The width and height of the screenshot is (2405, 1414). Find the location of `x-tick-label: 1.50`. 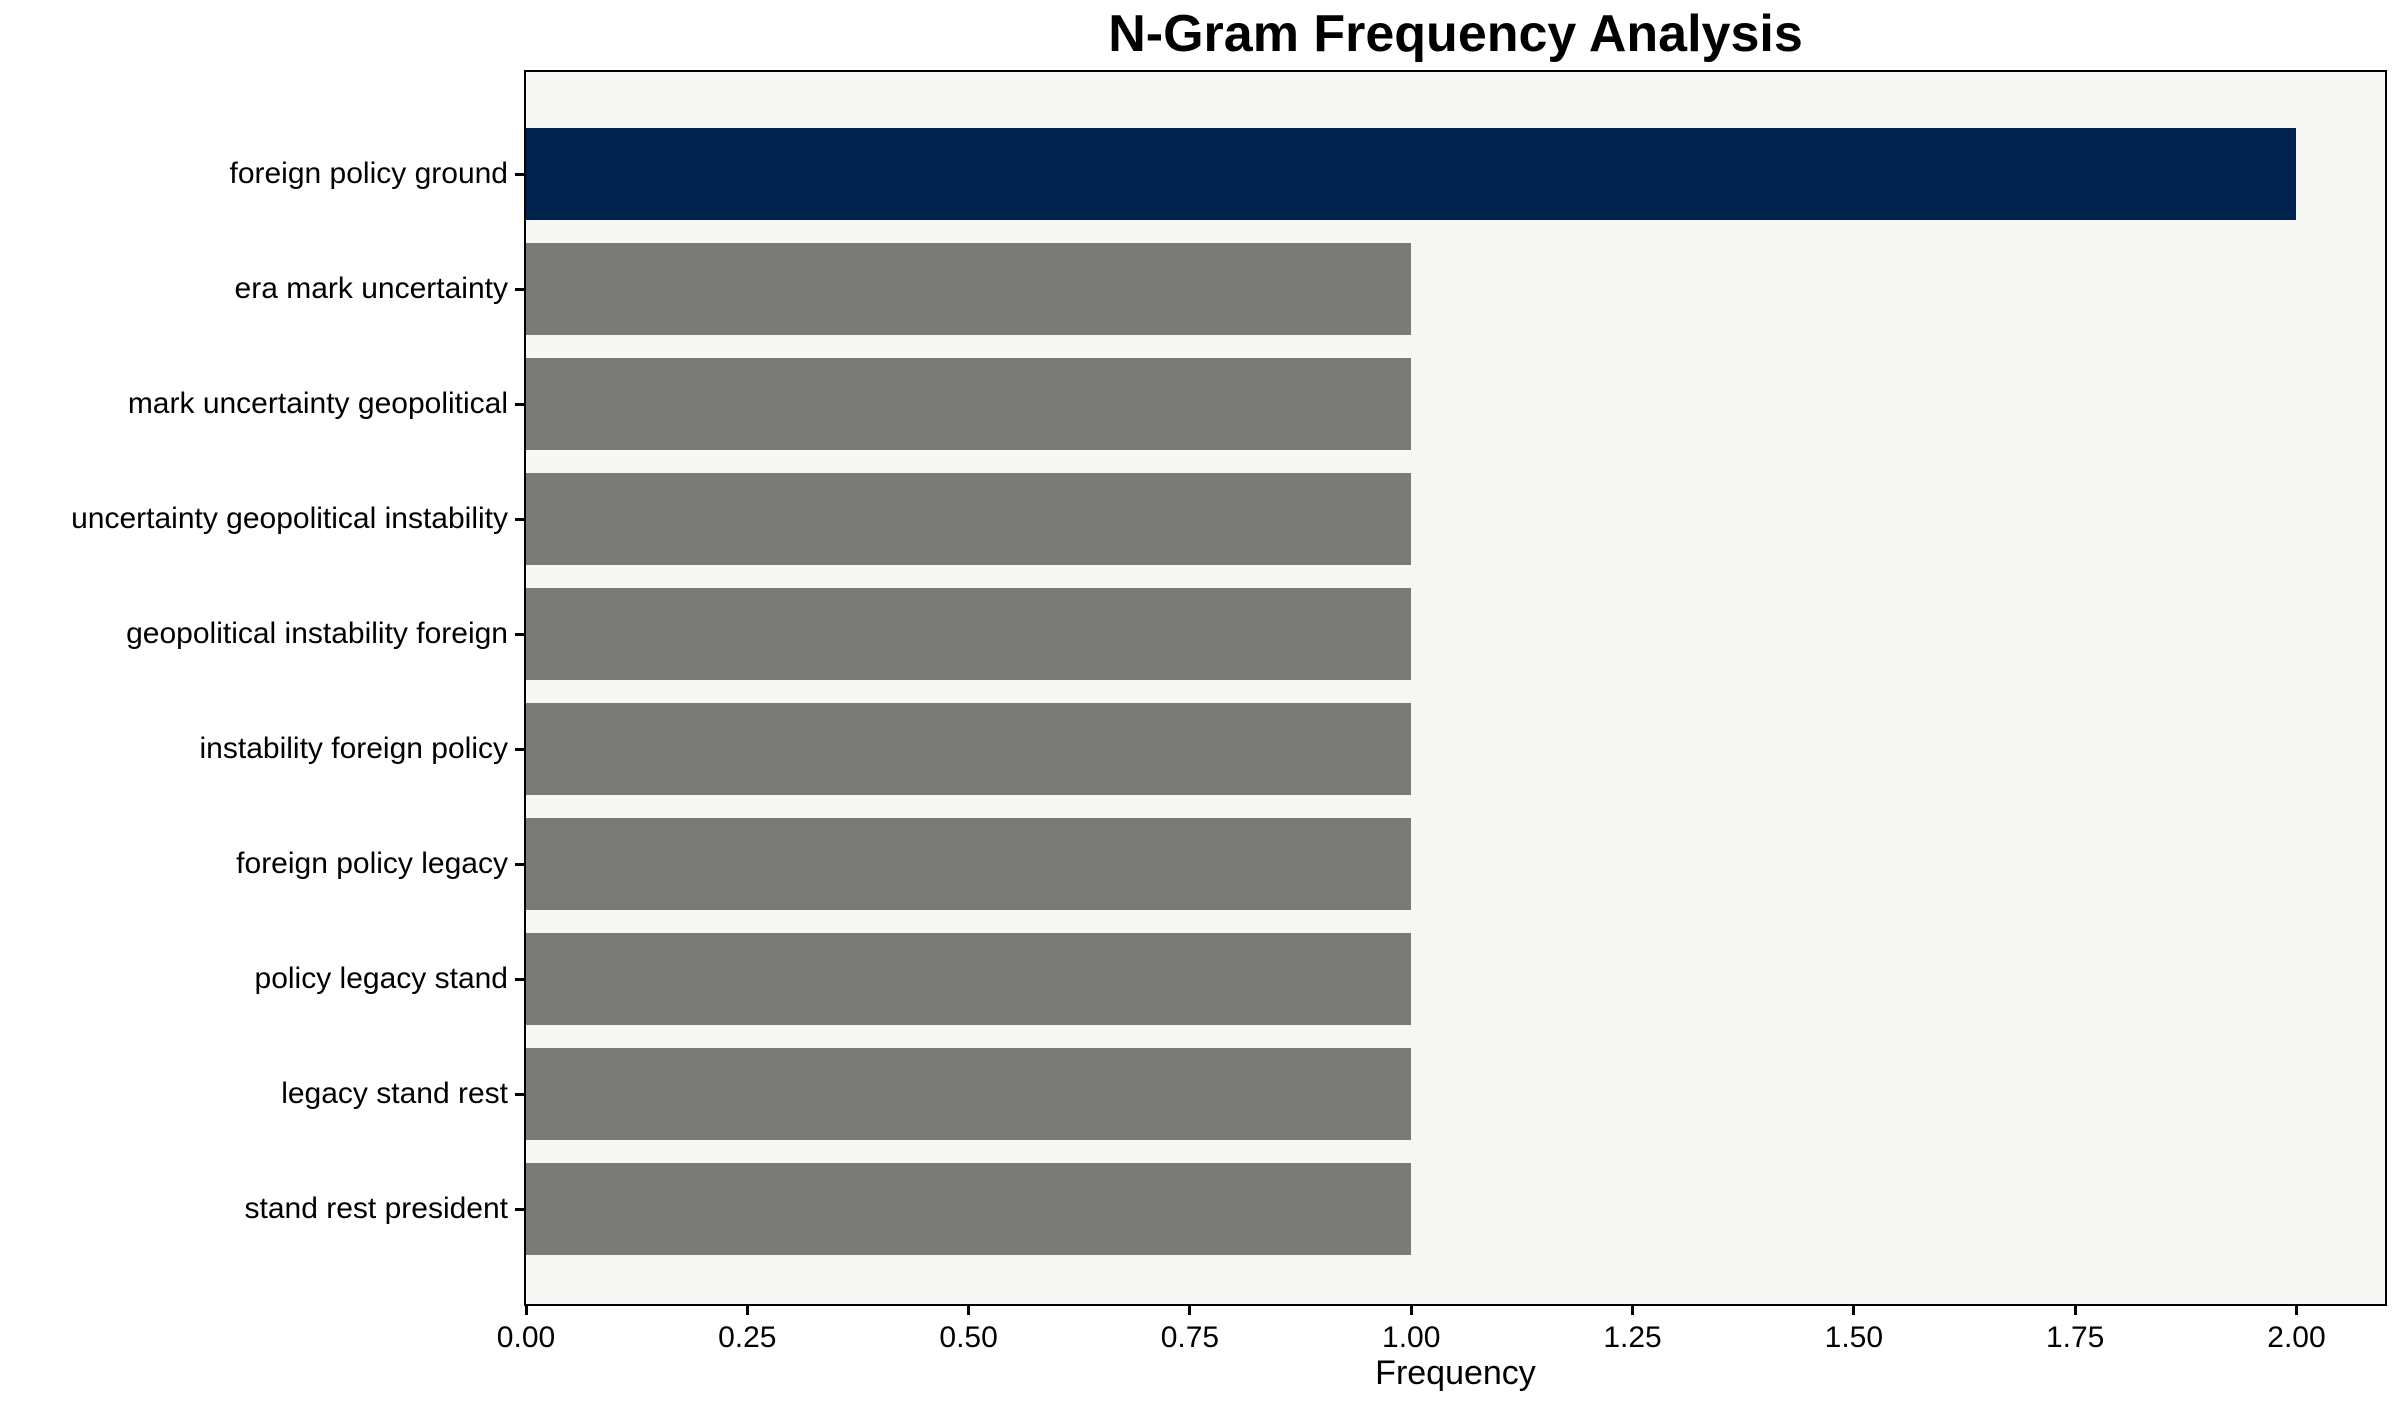

x-tick-label: 1.50 is located at coordinates (1854, 1337).